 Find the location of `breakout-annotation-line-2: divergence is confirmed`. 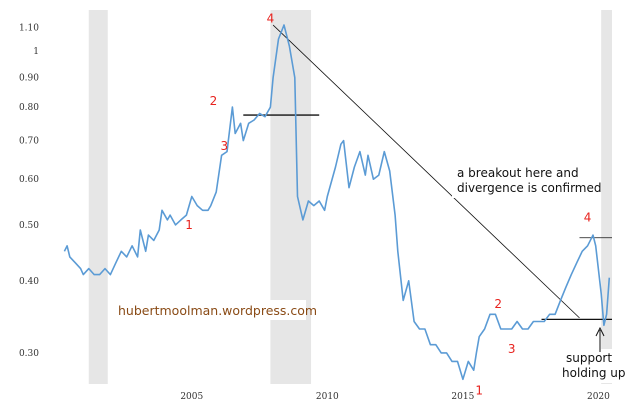

breakout-annotation-line-2: divergence is confirmed is located at coordinates (529, 188).